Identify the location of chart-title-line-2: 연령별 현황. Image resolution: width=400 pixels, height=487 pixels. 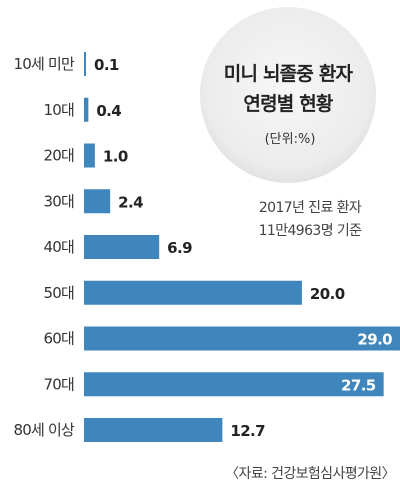
(288, 103).